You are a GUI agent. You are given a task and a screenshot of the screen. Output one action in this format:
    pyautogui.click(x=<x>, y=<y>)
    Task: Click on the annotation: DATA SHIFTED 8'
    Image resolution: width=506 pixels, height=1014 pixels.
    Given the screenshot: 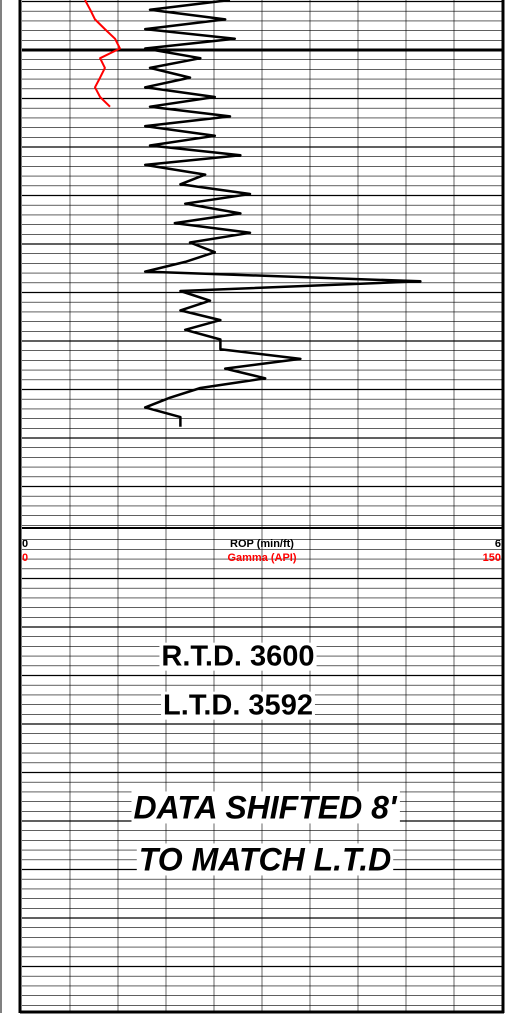 What is the action you would take?
    pyautogui.click(x=265, y=807)
    